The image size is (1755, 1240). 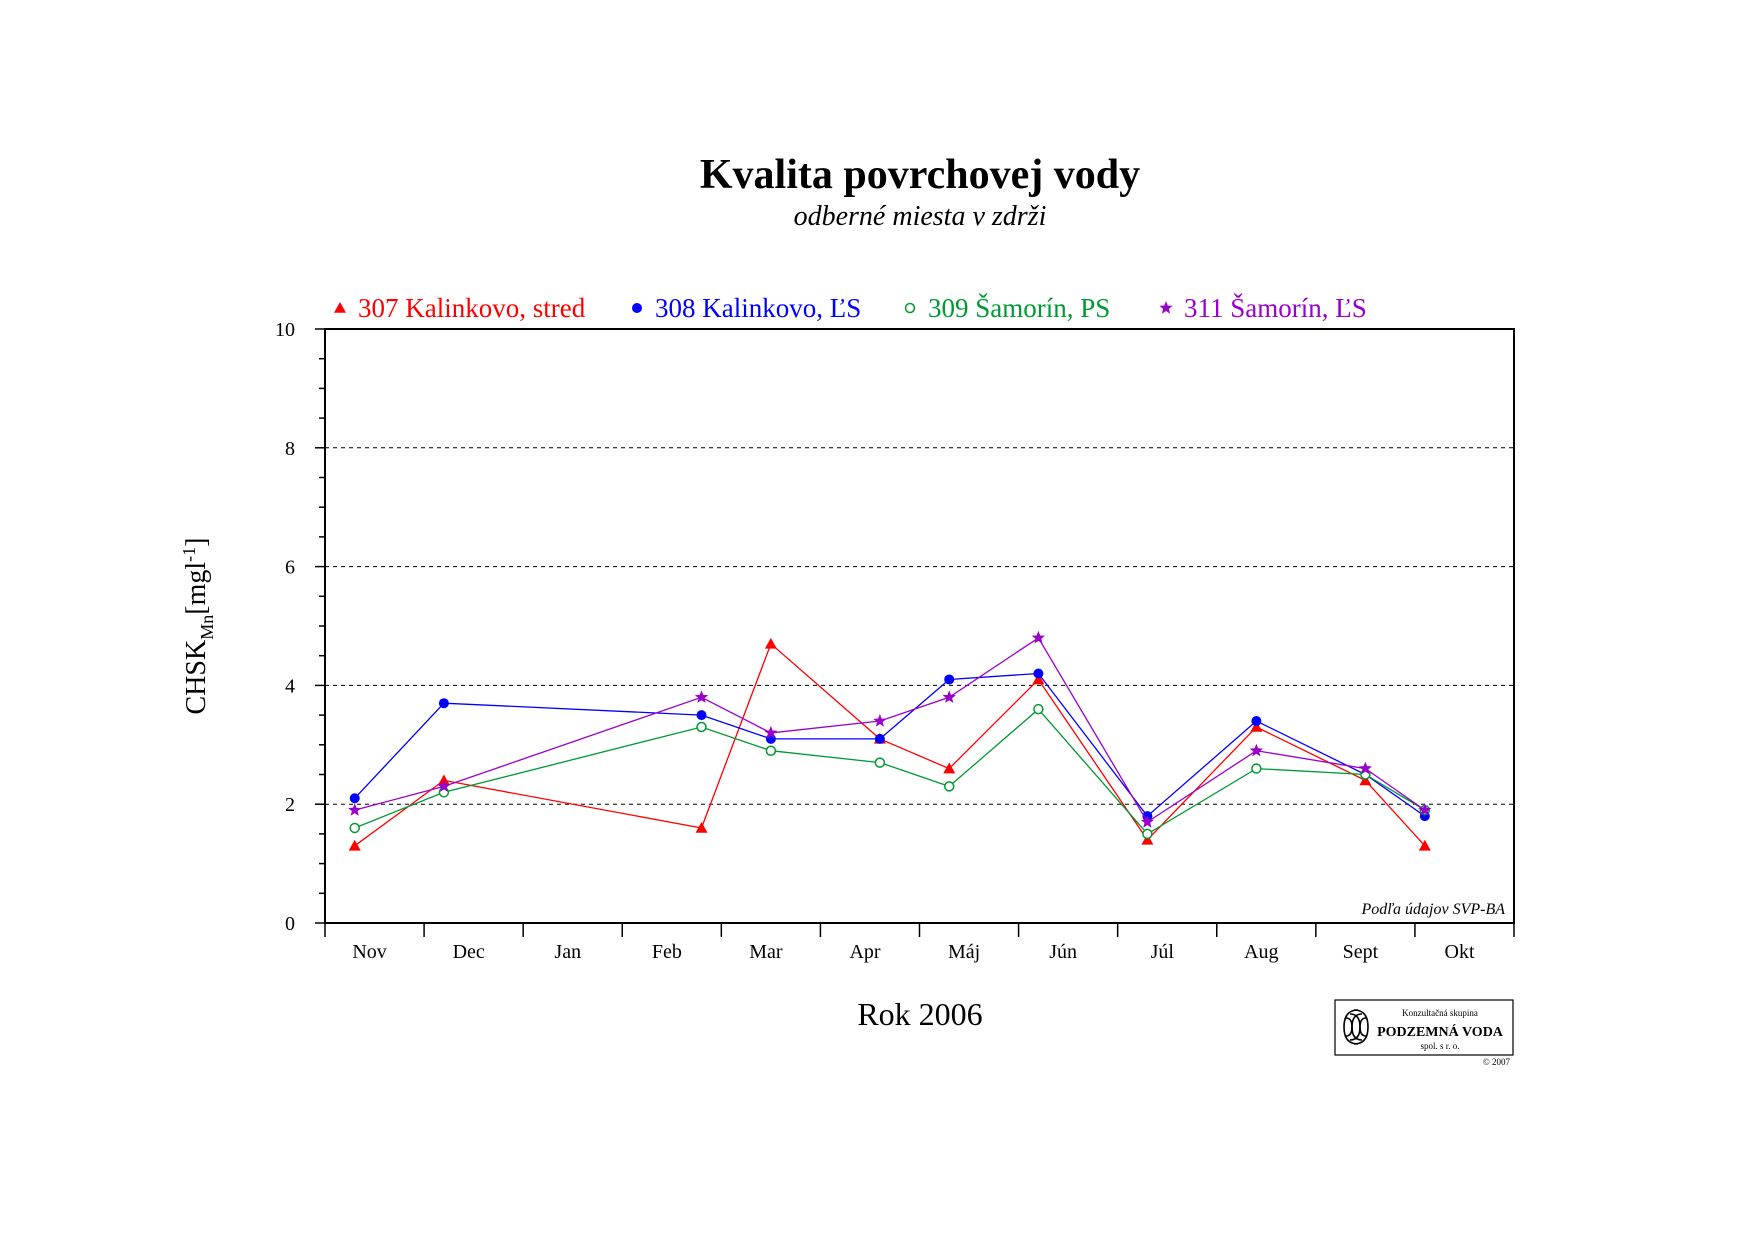 I want to click on x-tick-label: Sept, so click(x=1361, y=952).